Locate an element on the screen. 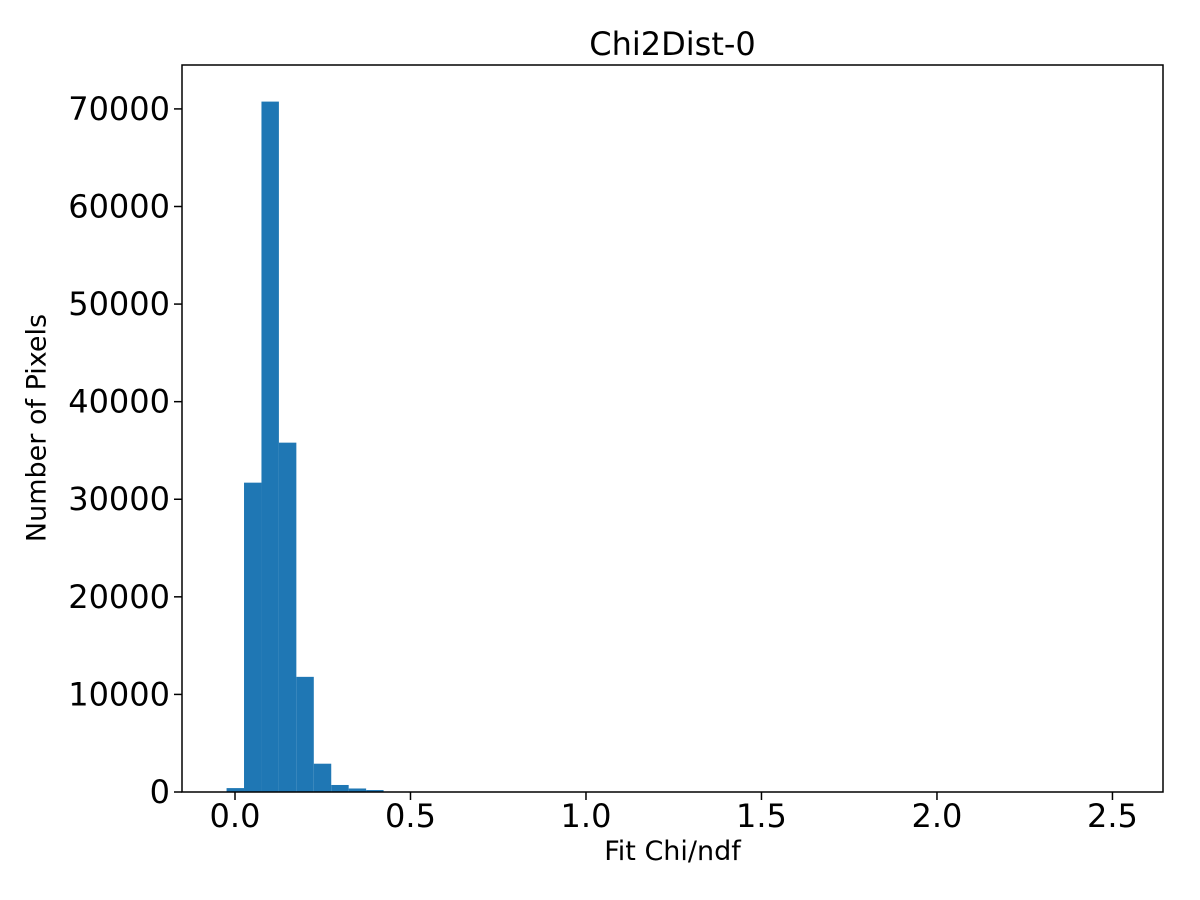 The image size is (1200, 900). y-tick-label: 50000 is located at coordinates (119, 304).